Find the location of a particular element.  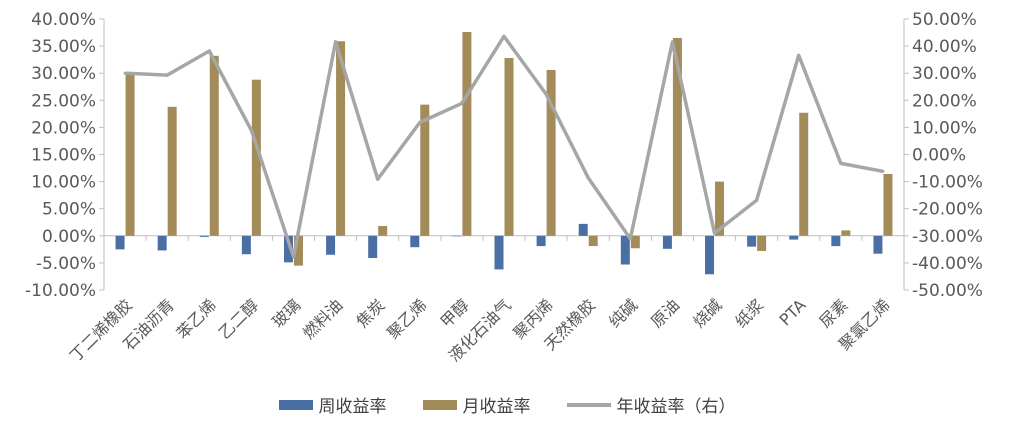

left-tick-label: -5.00% is located at coordinates (66, 264).